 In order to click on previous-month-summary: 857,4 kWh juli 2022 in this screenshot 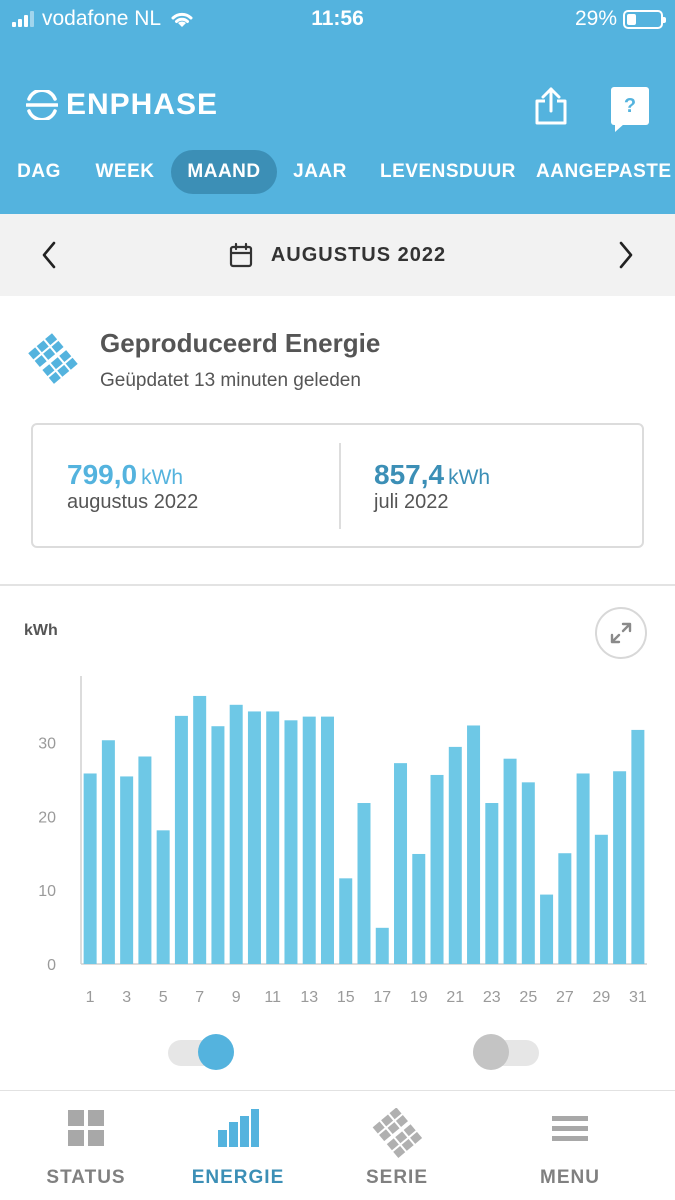, I will do `click(432, 486)`.